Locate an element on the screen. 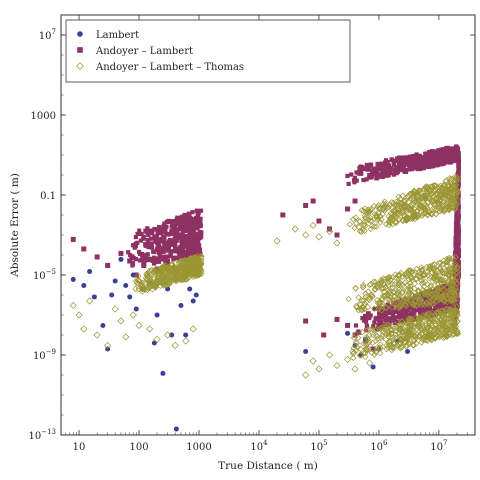 This screenshot has height=480, width=480. x-axis-label: True Distance ( m) is located at coordinates (268, 466).